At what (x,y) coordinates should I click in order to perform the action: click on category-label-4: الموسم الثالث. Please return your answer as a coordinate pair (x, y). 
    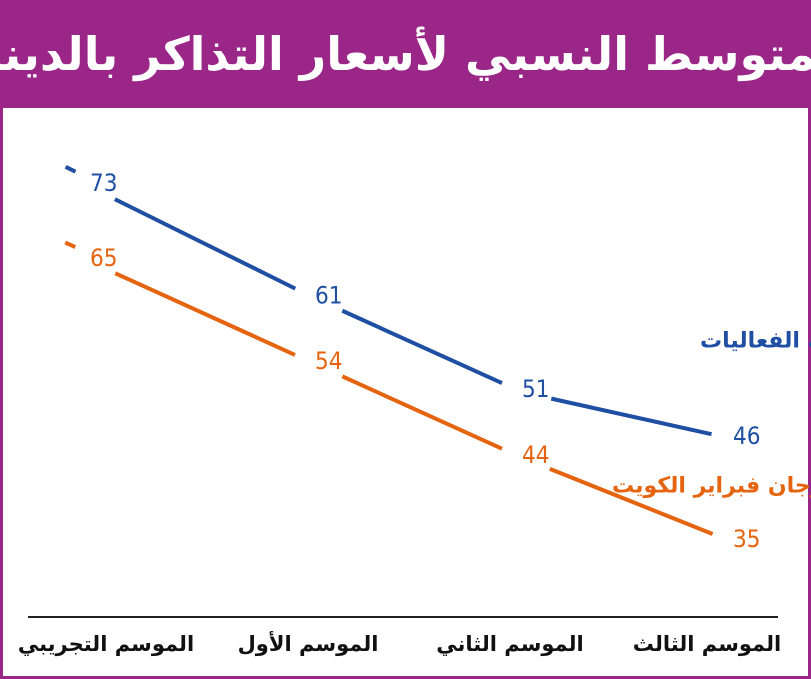
    Looking at the image, I should click on (707, 644).